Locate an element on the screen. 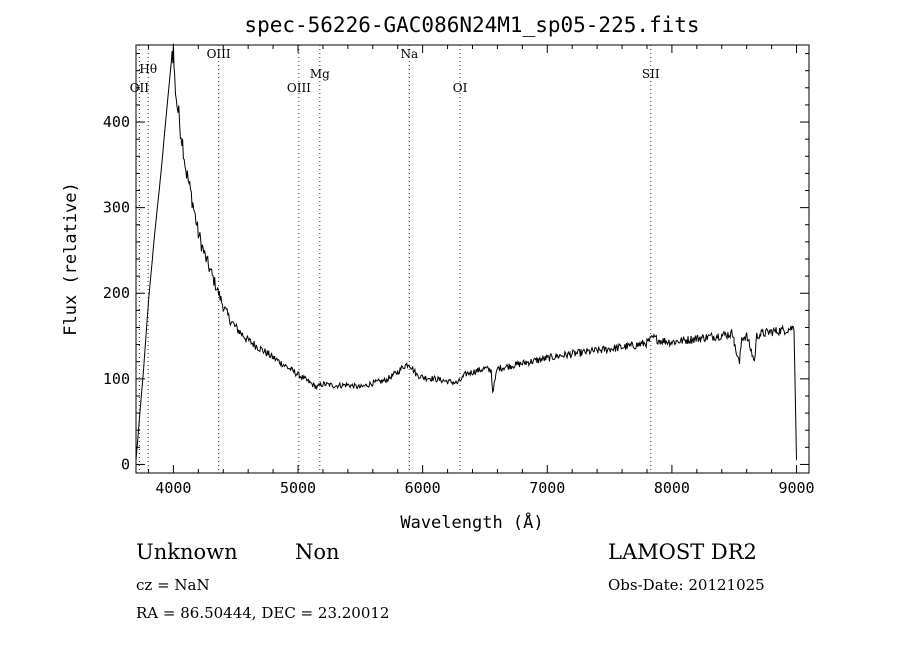 Image resolution: width=900 pixels, height=650 pixels. y-tick-label: 300 is located at coordinates (116, 208).